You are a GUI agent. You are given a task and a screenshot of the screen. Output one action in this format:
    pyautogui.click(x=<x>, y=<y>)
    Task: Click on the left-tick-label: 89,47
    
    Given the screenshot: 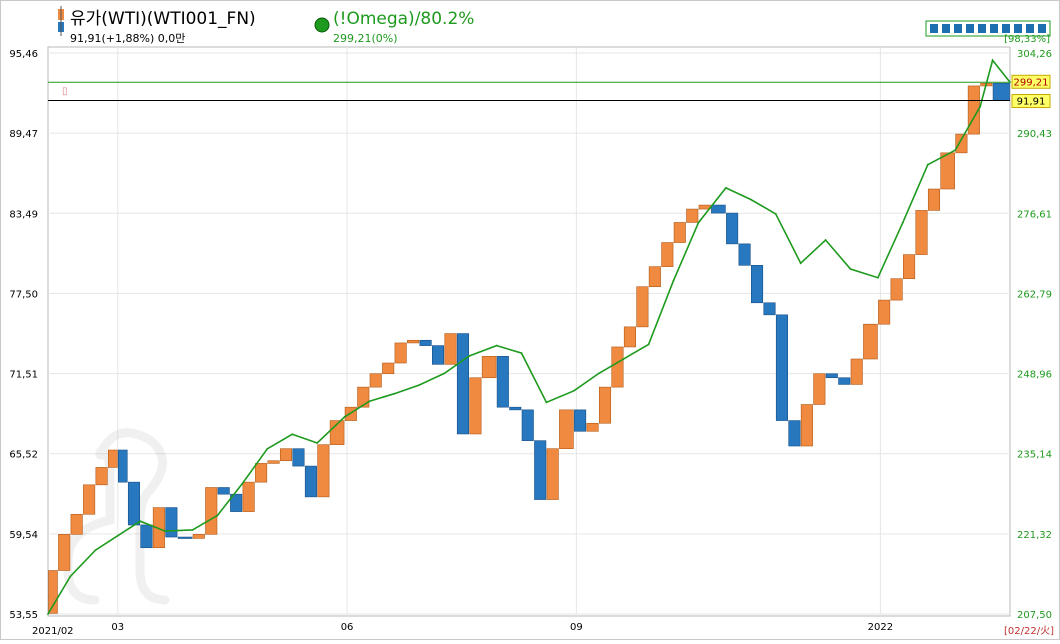 What is the action you would take?
    pyautogui.click(x=23, y=134)
    